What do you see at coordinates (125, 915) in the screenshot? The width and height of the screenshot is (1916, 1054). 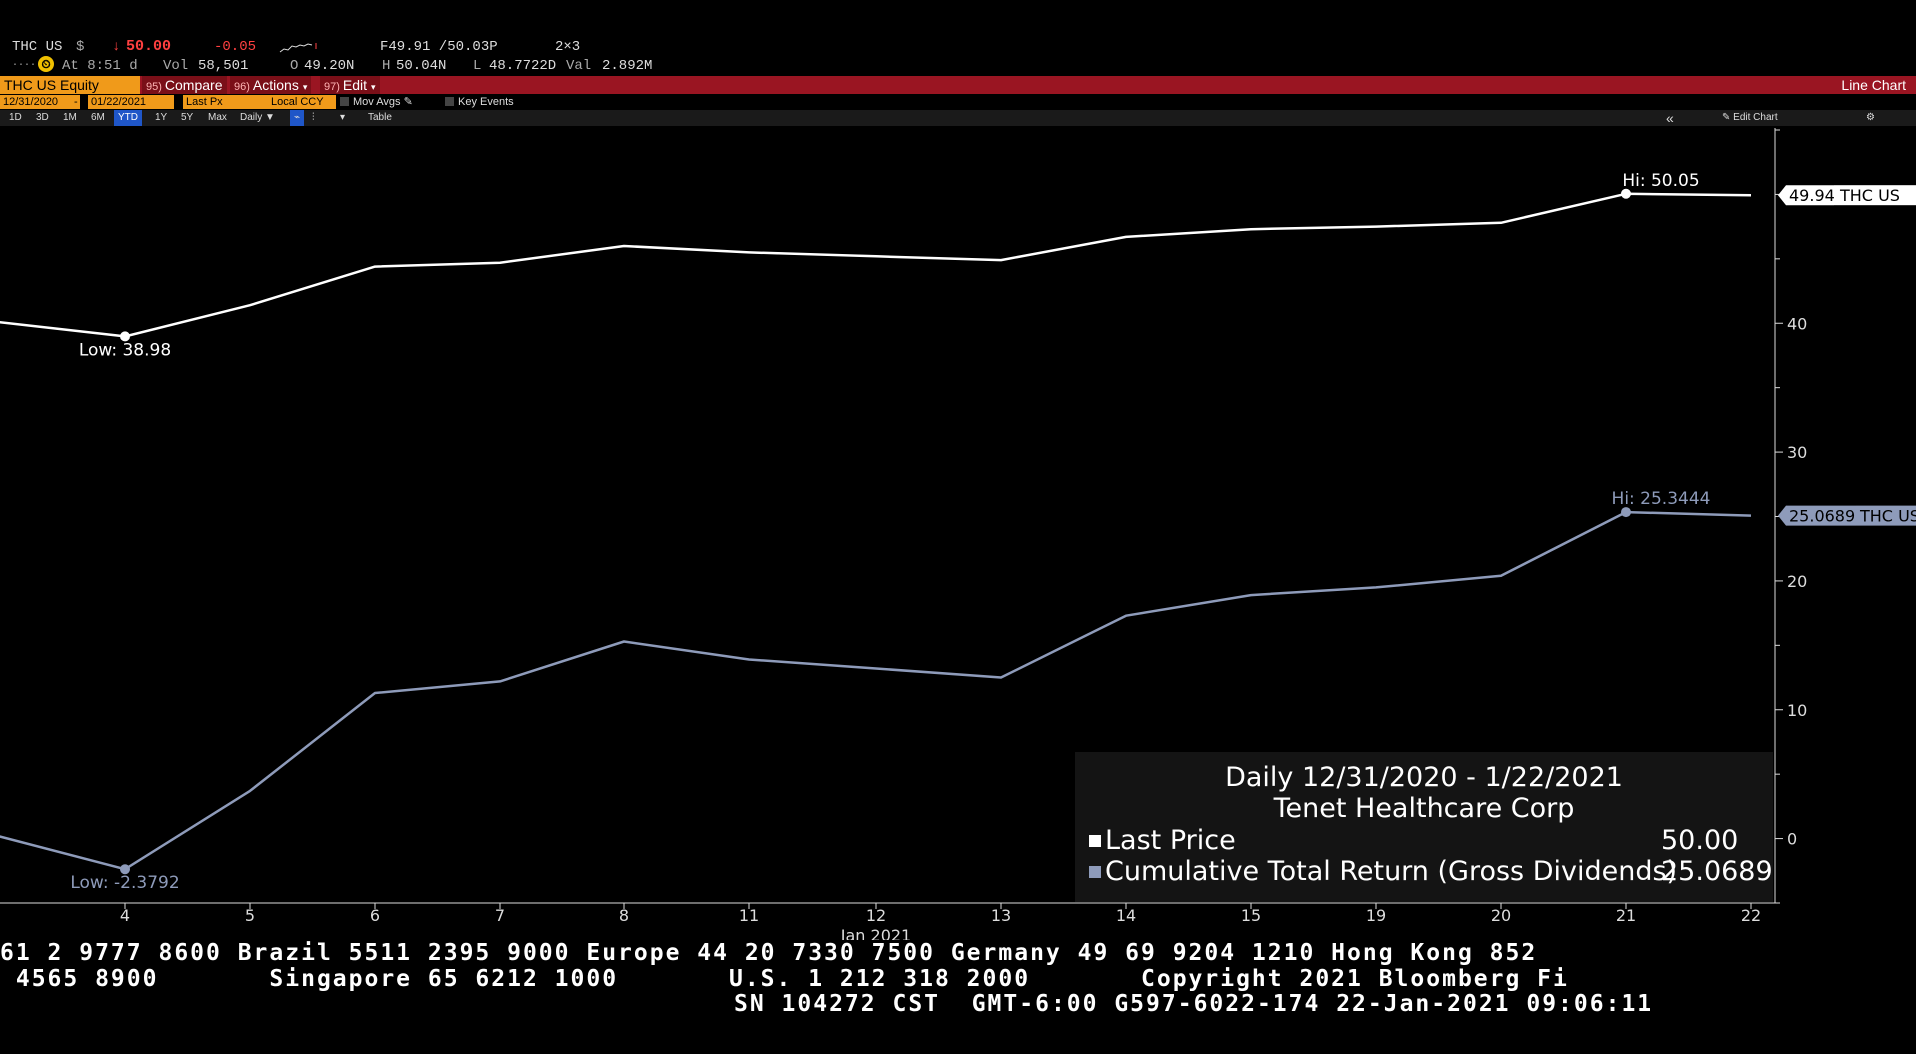 I see `x-tick-label: 4` at bounding box center [125, 915].